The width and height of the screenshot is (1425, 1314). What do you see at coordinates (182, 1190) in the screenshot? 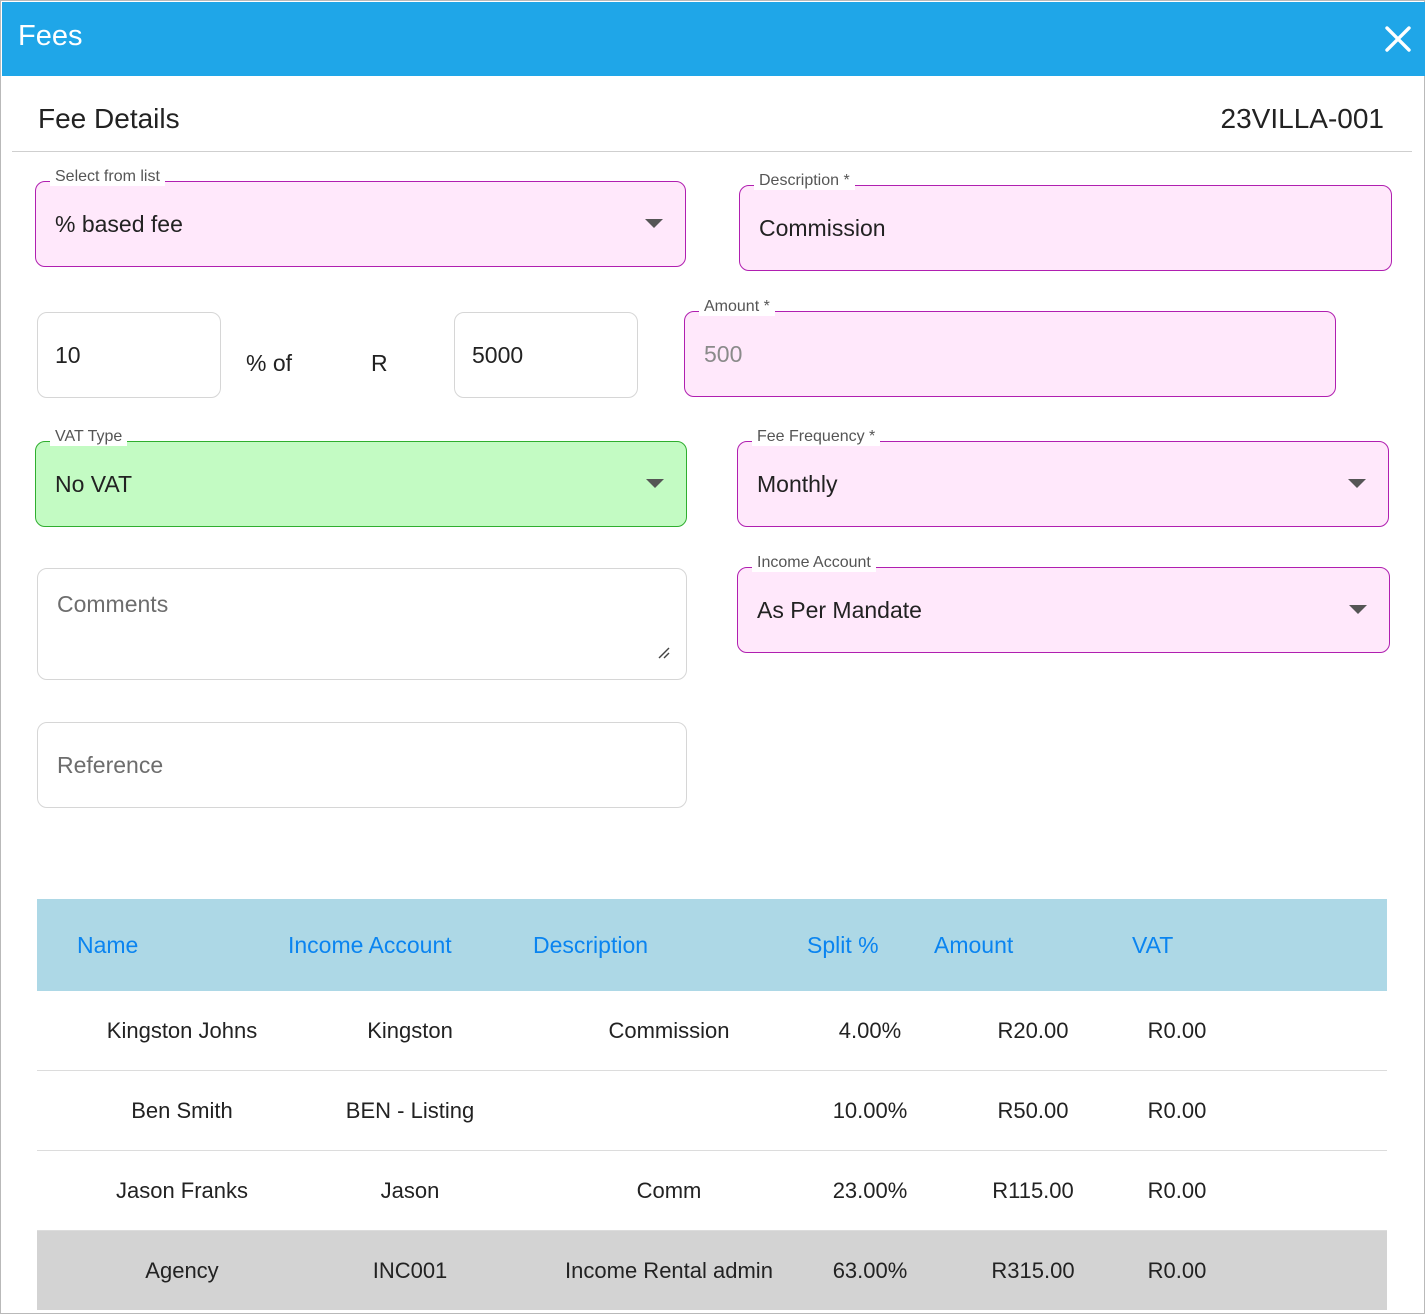
I see `cell-name: Jason Franks` at bounding box center [182, 1190].